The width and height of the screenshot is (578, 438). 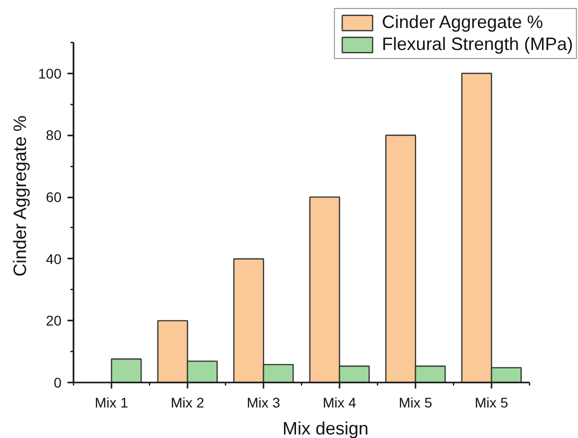 I want to click on x-tick-label: Mix 2, so click(x=187, y=402).